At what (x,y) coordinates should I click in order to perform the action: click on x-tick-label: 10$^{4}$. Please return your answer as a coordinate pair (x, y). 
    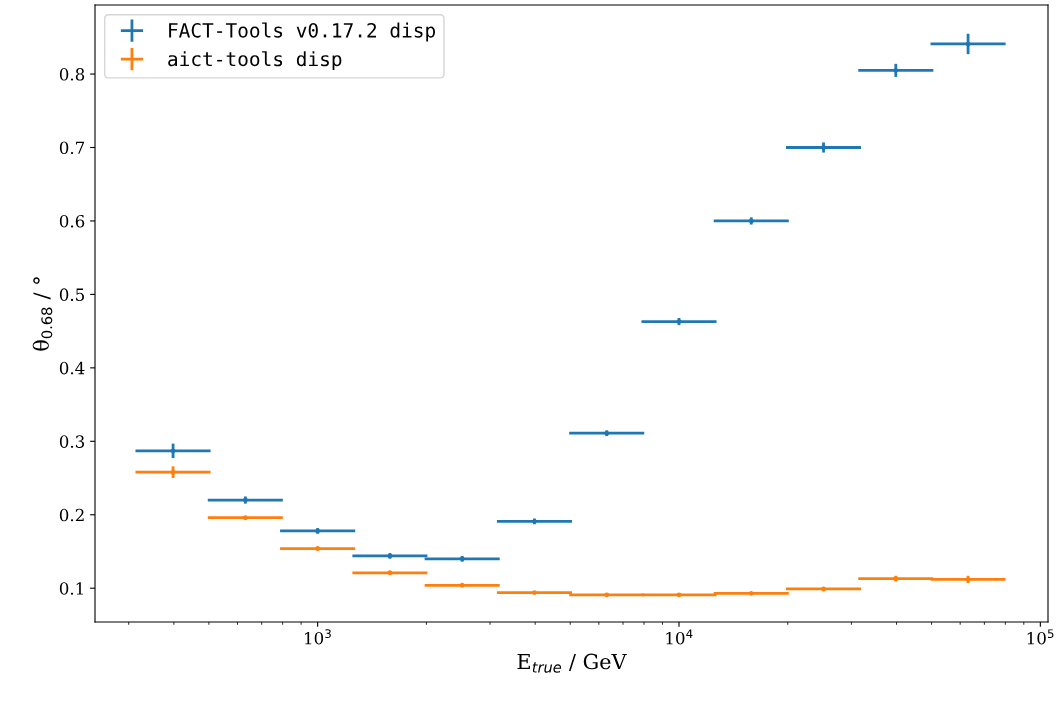
    Looking at the image, I should click on (679, 637).